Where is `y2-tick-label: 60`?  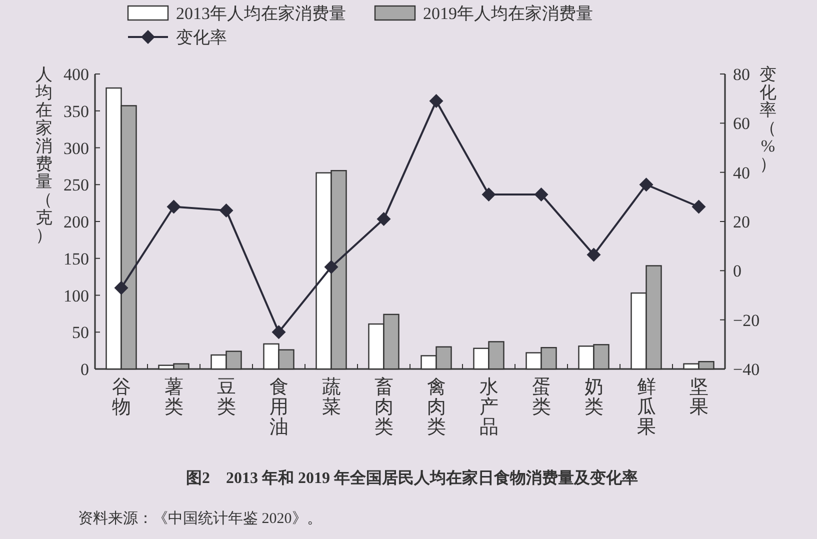 y2-tick-label: 60 is located at coordinates (741, 124).